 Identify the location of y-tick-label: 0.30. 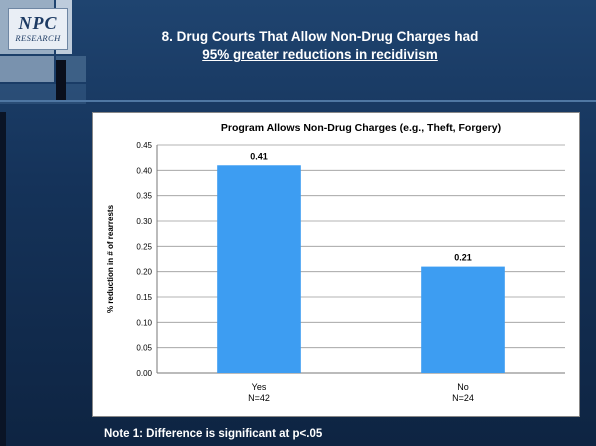
(144, 221).